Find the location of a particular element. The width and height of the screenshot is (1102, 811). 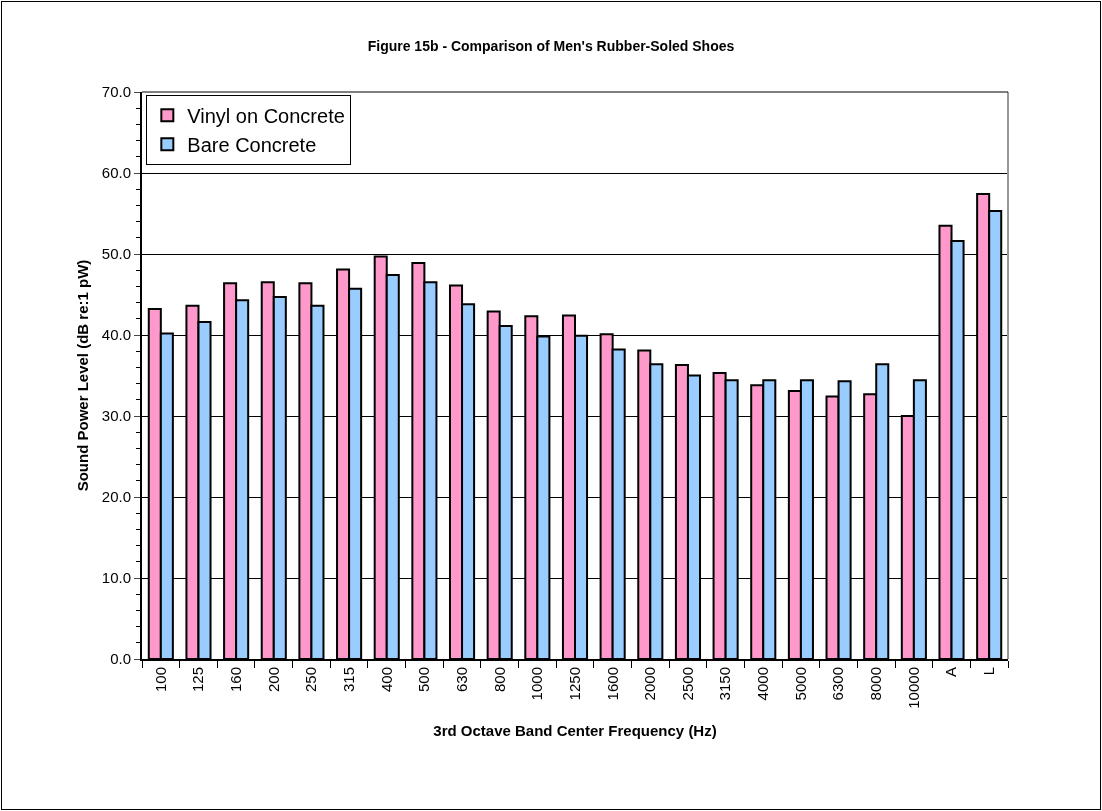

x-tick-label: 100 is located at coordinates (160, 680).